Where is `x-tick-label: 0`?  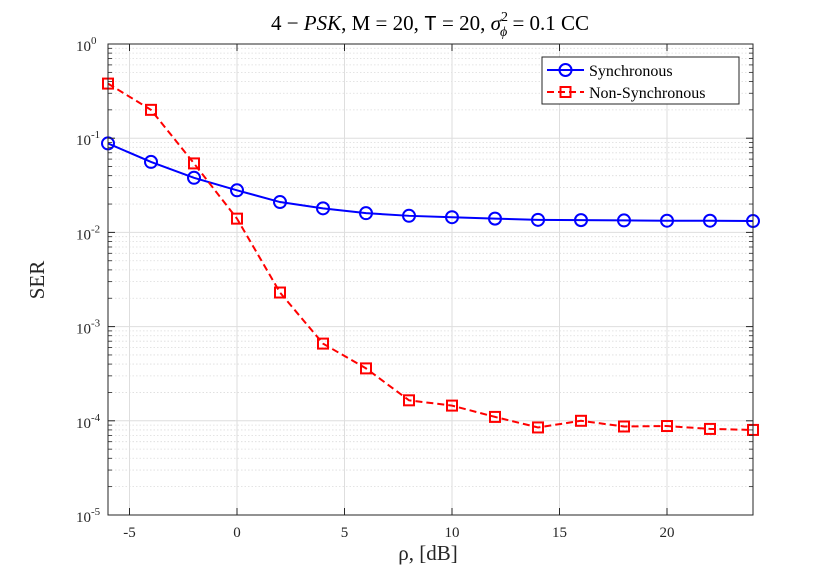 x-tick-label: 0 is located at coordinates (237, 533).